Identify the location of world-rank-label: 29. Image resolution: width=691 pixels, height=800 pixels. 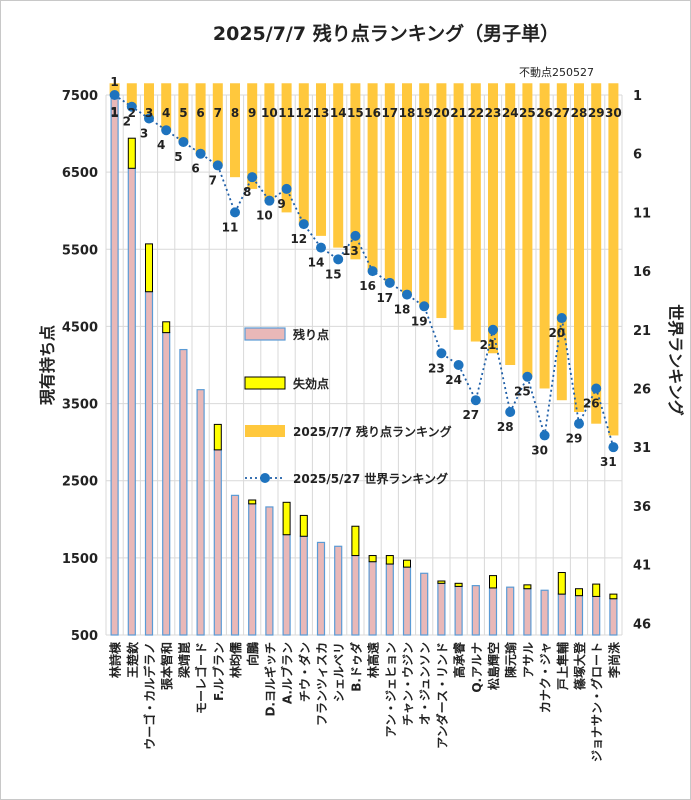
(574, 439).